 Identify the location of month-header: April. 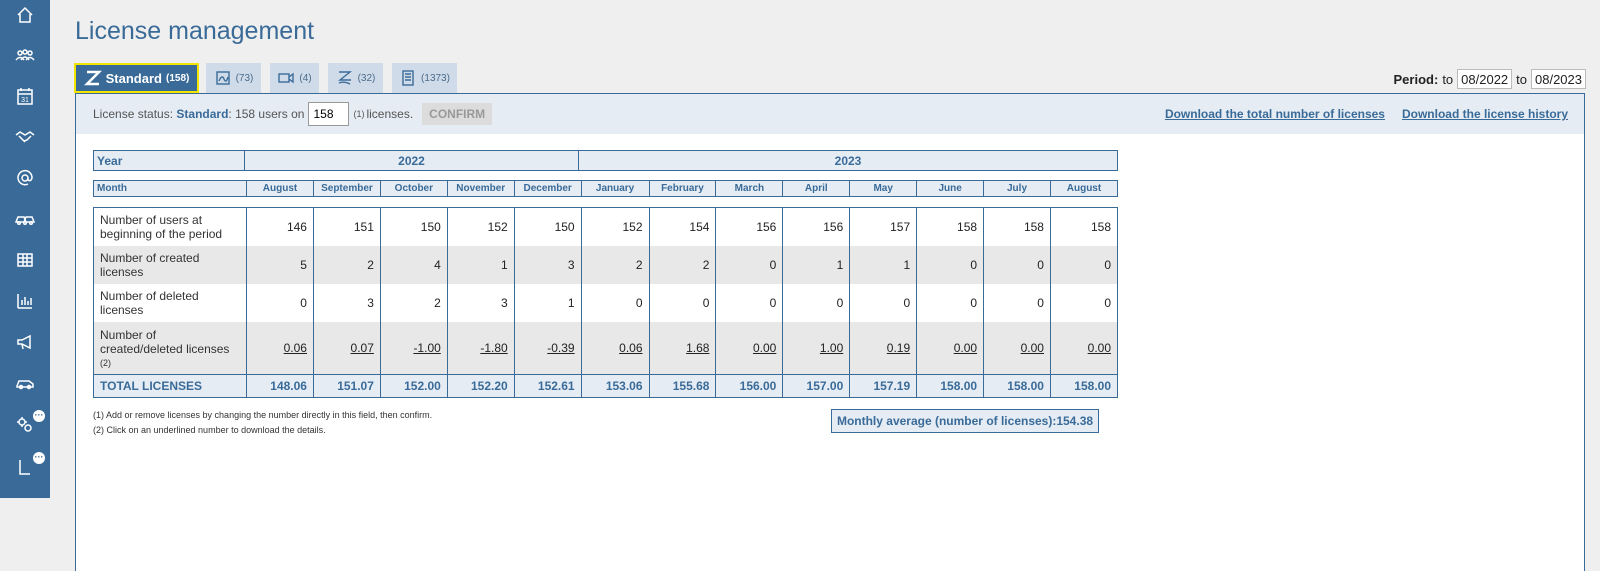
(816, 188).